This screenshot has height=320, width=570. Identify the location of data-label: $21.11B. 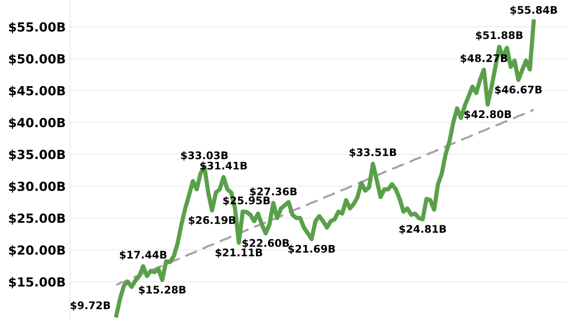
(239, 253).